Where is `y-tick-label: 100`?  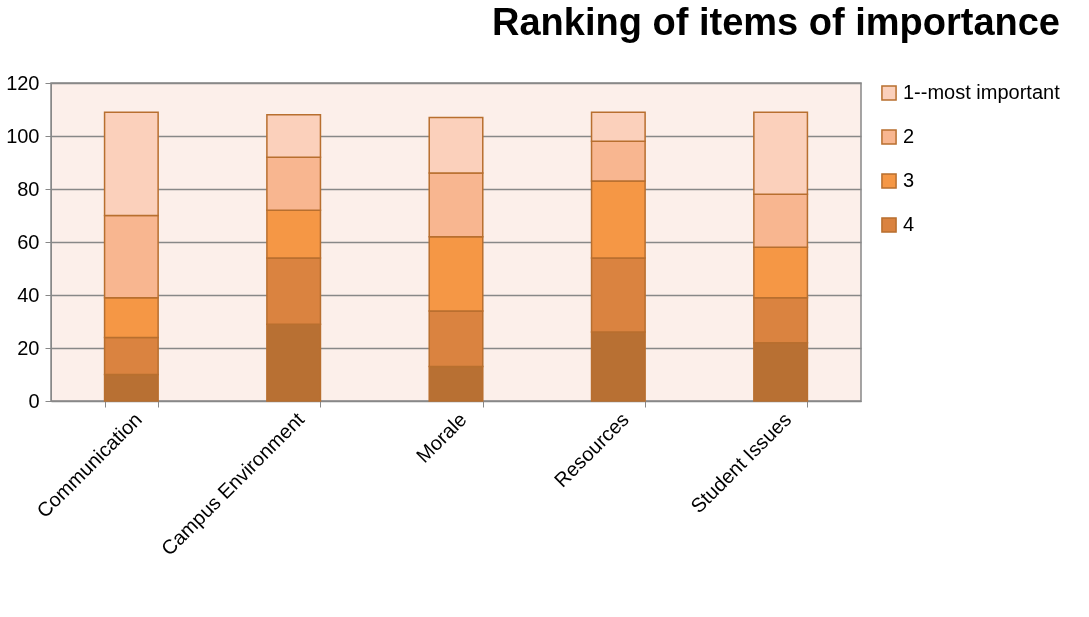 y-tick-label: 100 is located at coordinates (23, 135).